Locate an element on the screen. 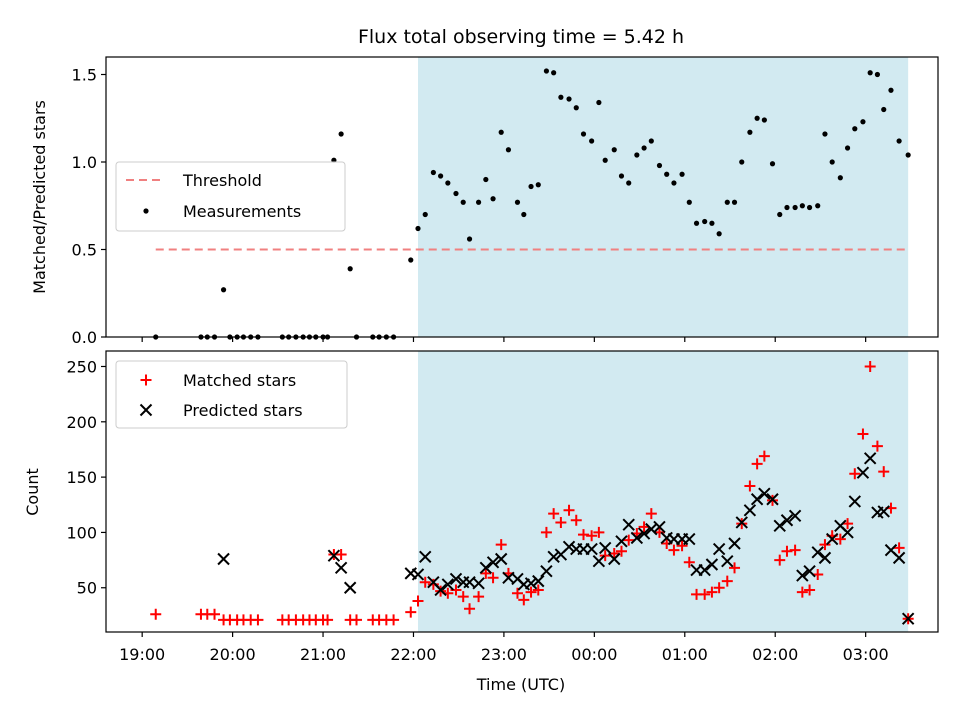 Image resolution: width=960 pixels, height=720 pixels. x-tick-label: 03:00 is located at coordinates (866, 654).